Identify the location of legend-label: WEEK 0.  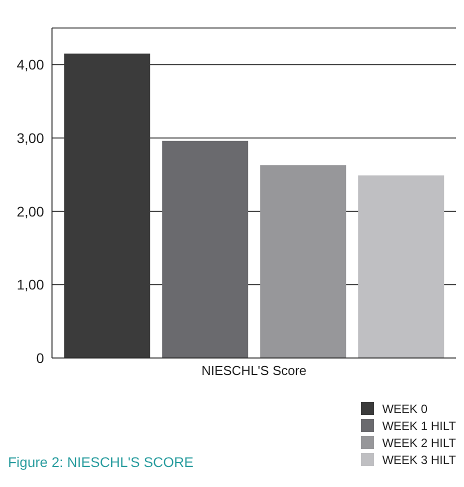
(405, 409).